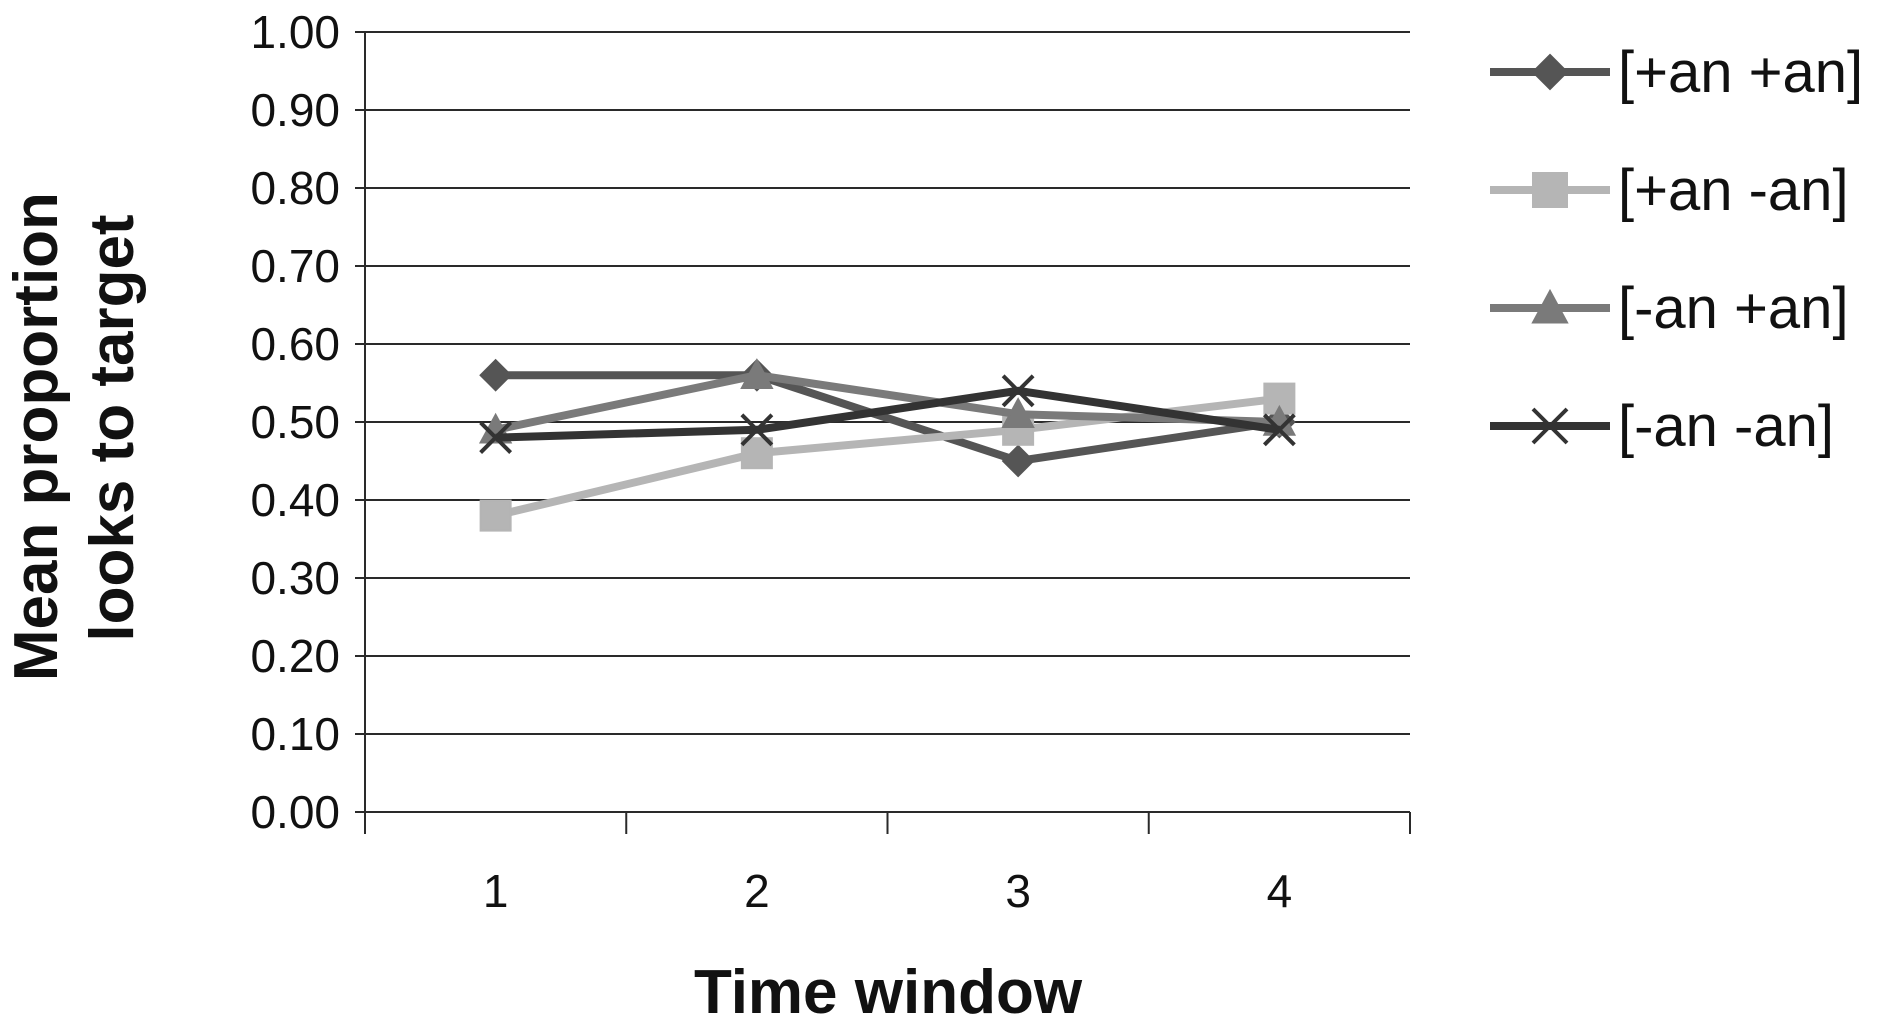  I want to click on legend-label: [+an -an], so click(1733, 190).